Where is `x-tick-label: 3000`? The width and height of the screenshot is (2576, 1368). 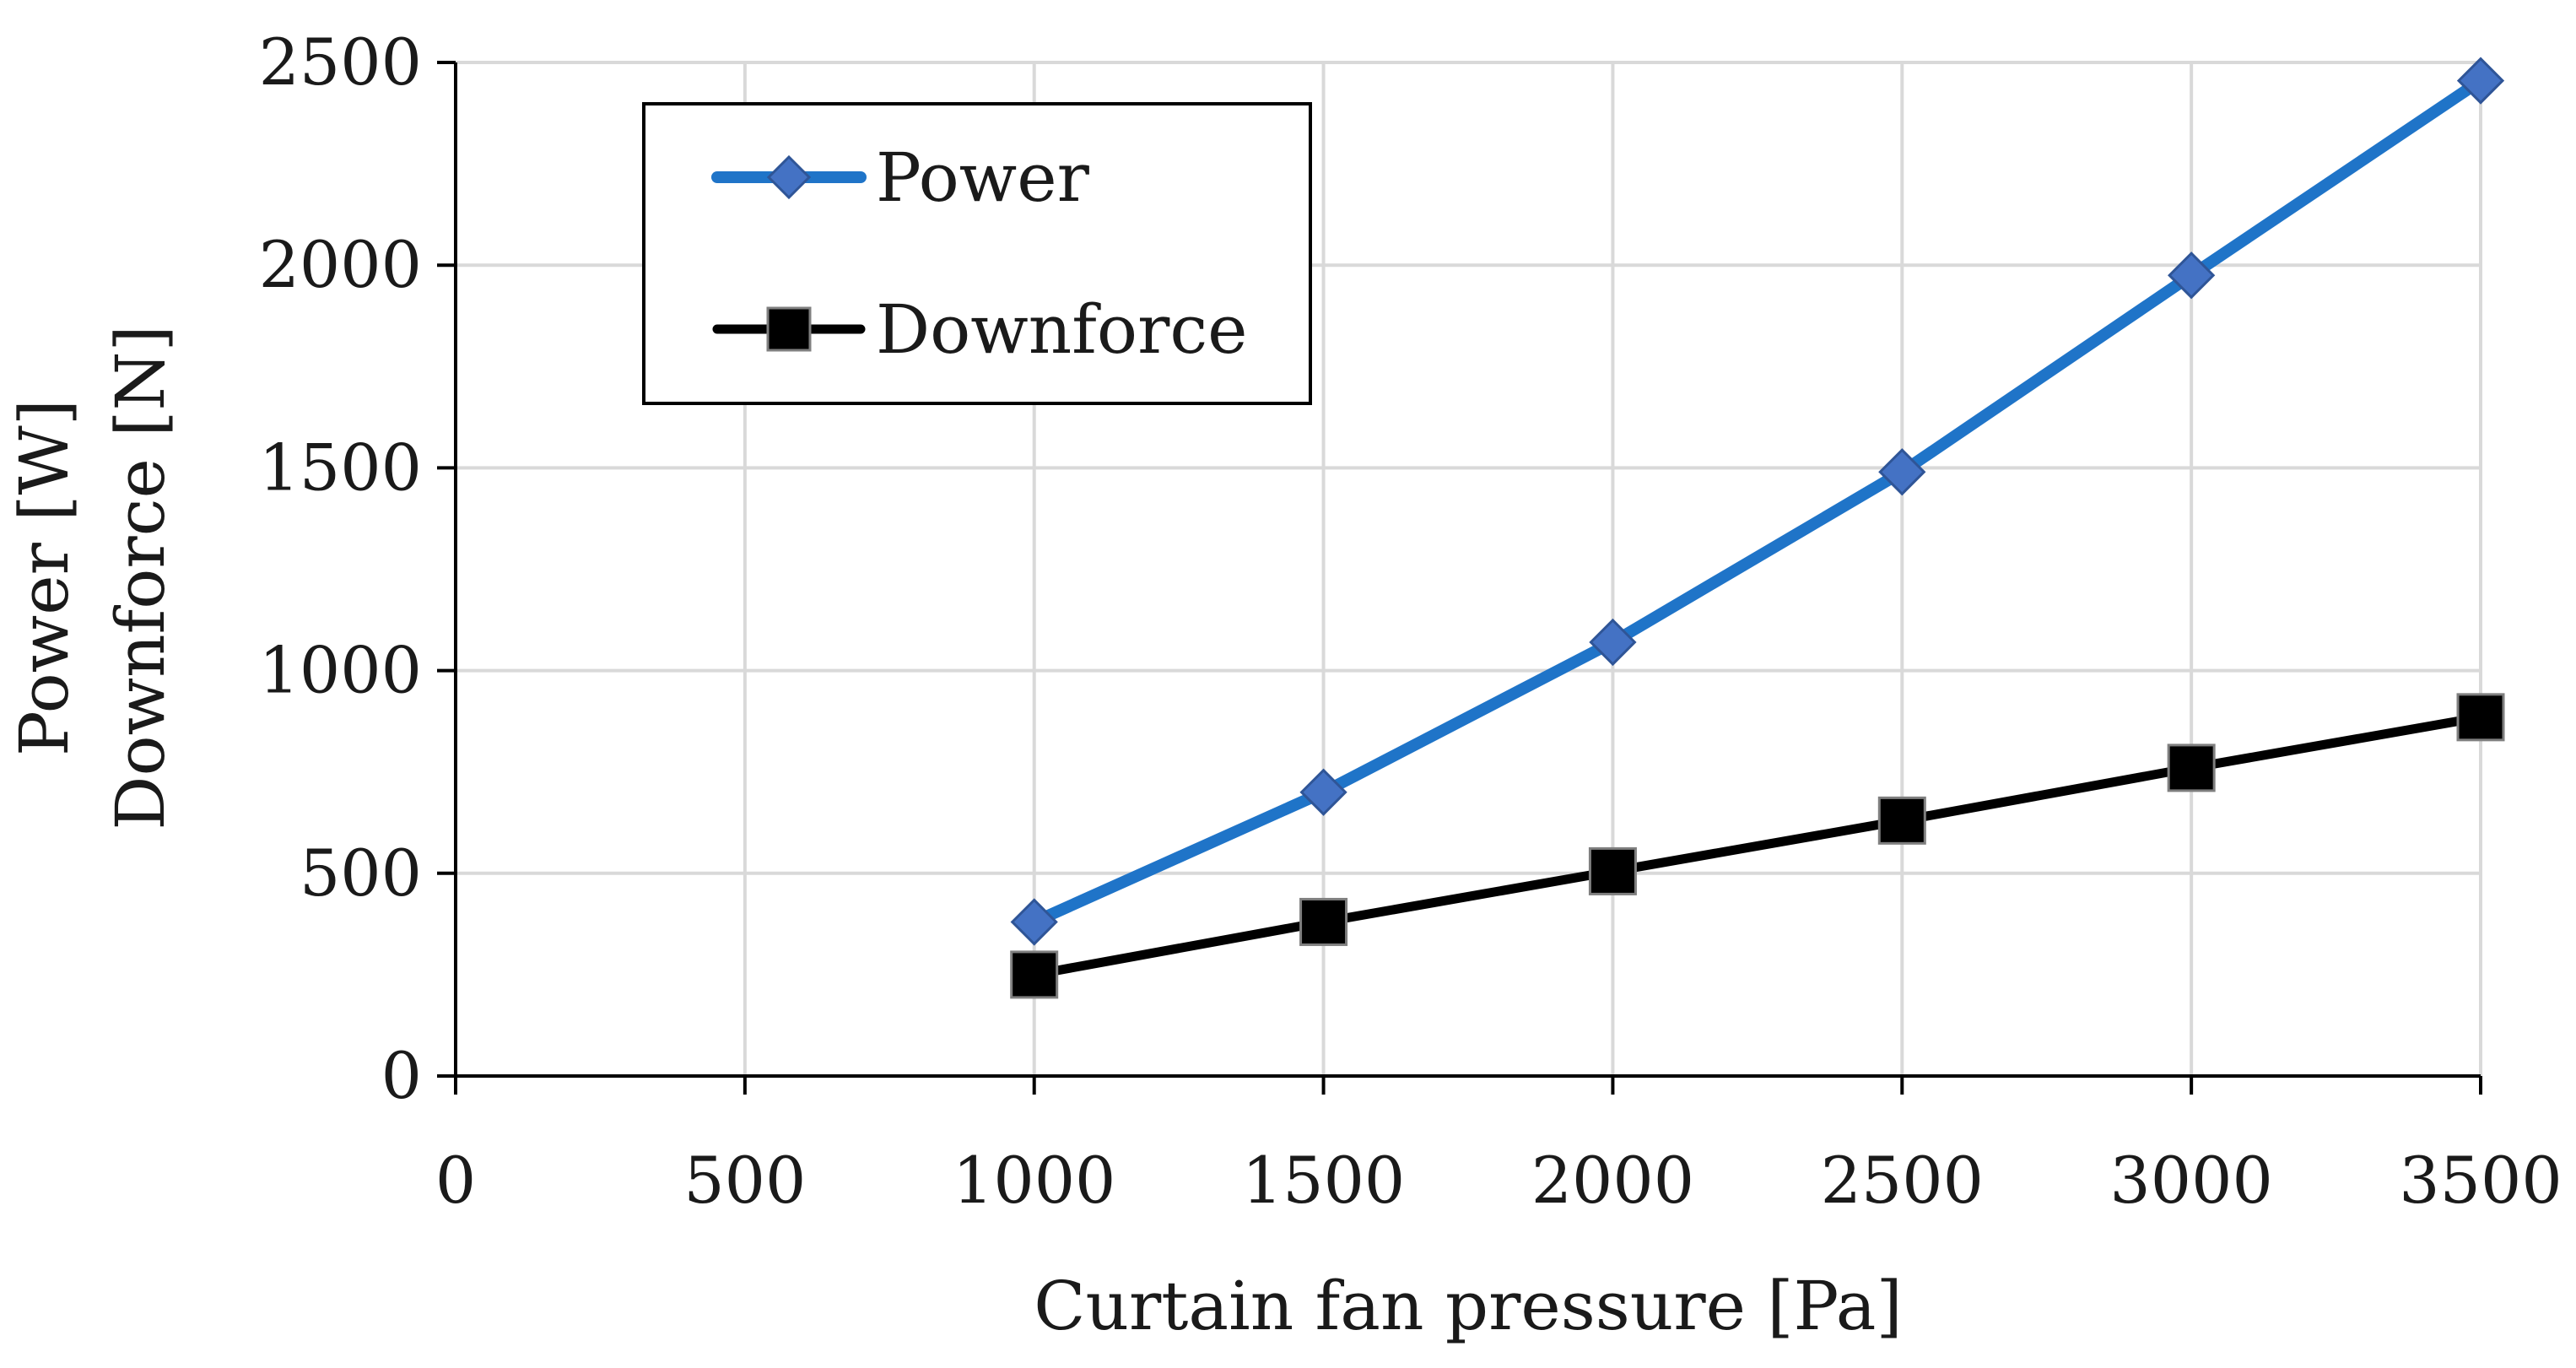
x-tick-label: 3000 is located at coordinates (2190, 1180).